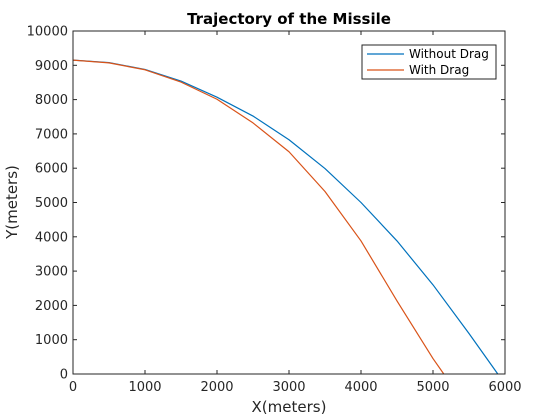 This screenshot has height=420, width=560. I want to click on y-tick-label: 9000, so click(51, 66).